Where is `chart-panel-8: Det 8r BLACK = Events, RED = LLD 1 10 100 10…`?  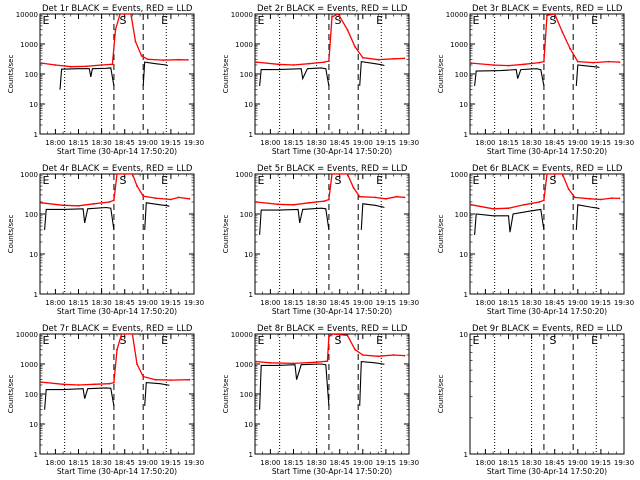
chart-panel-8: Det 8r BLACK = Events, RED = LLD 1 10 100 10… is located at coordinates (320, 400).